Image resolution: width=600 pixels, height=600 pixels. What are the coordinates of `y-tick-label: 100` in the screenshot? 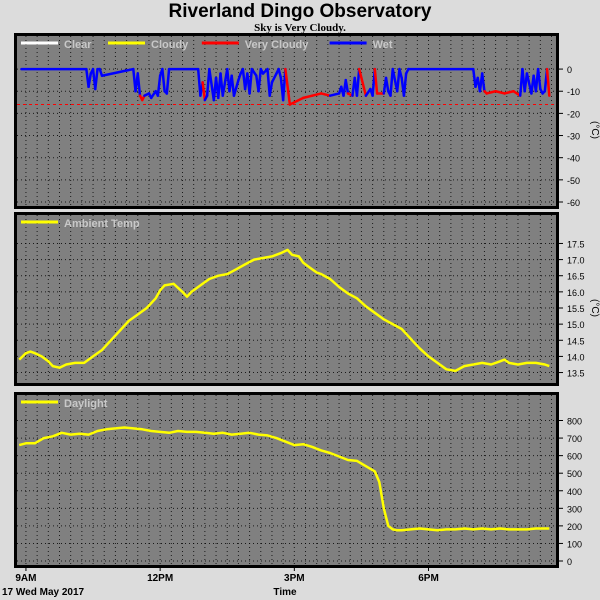 It's located at (574, 544).